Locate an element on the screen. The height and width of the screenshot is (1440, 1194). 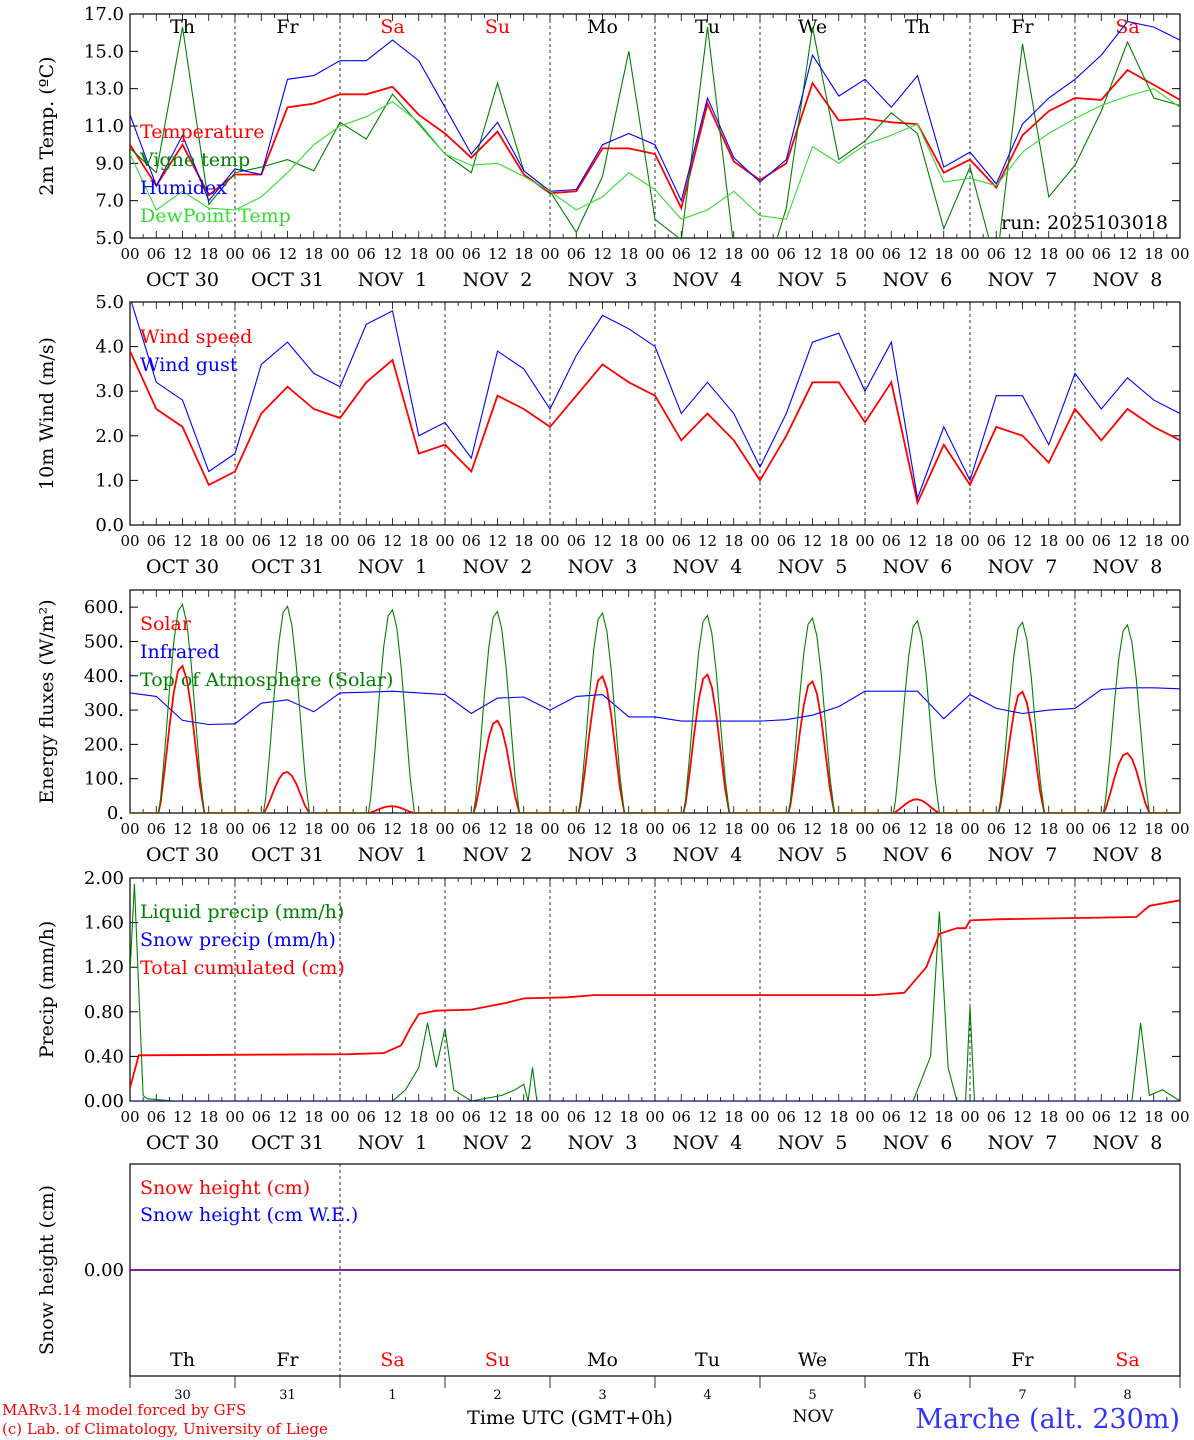
y-axis-label: Snow height (cm) is located at coordinates (47, 1270).